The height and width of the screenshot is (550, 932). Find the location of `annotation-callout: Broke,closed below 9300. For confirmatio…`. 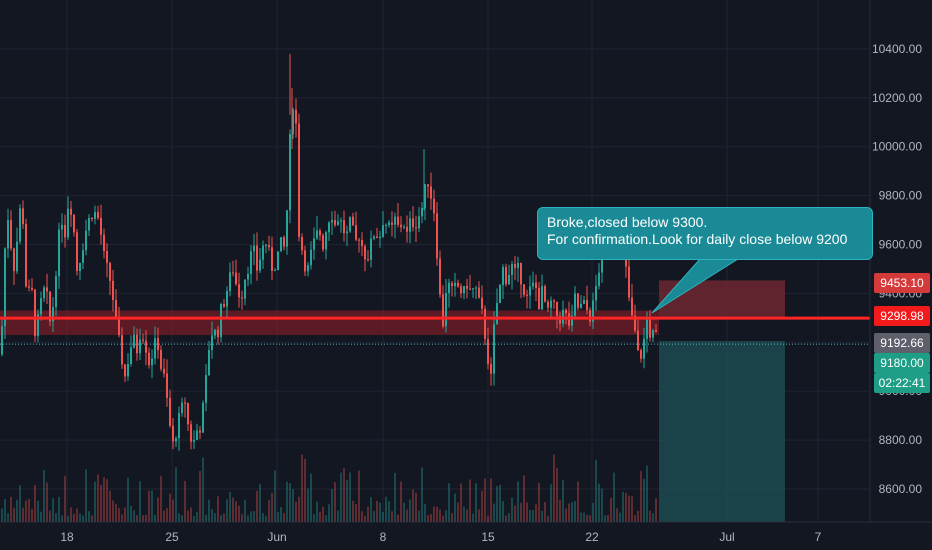

annotation-callout: Broke,closed below 9300. For confirmatio… is located at coordinates (705, 233).